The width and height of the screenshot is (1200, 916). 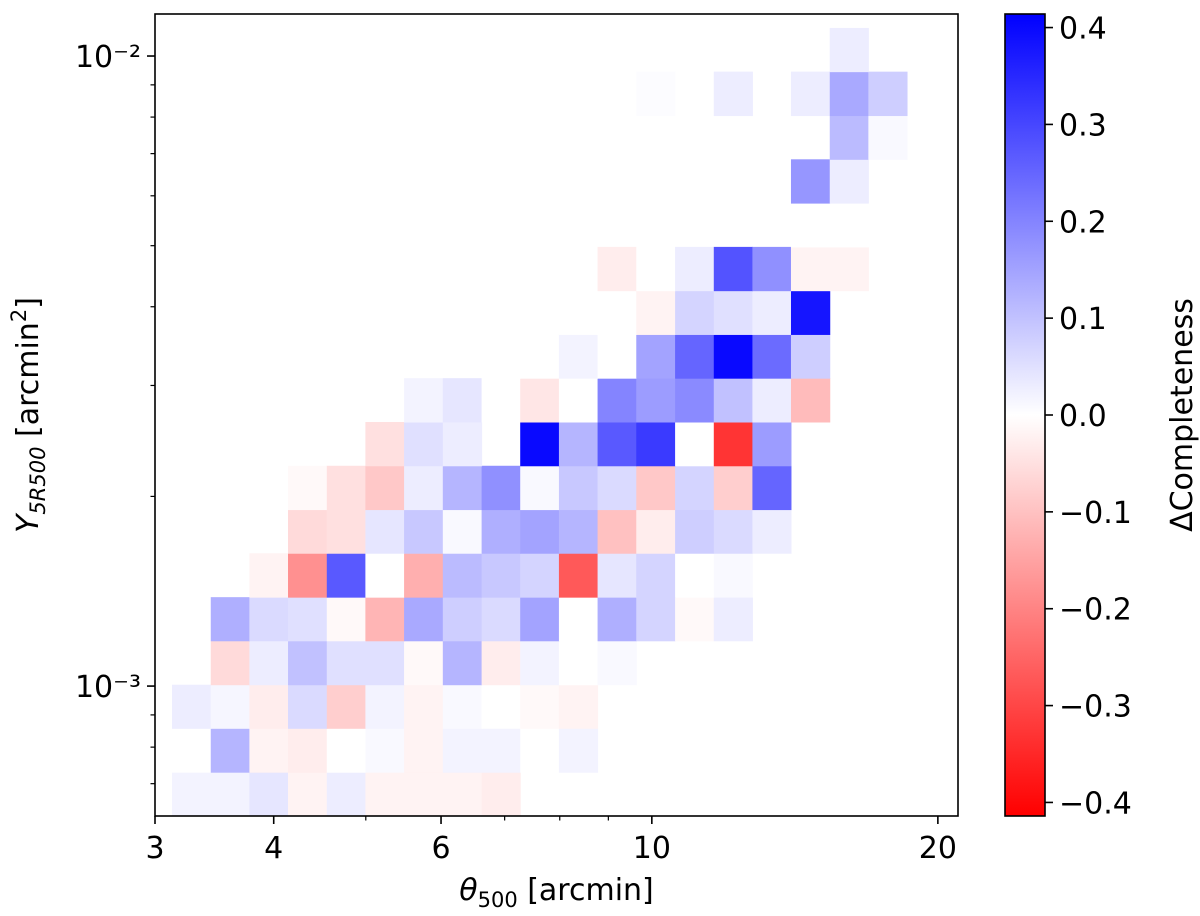 What do you see at coordinates (1083, 416) in the screenshot?
I see `colorbar-tick-label: 0.0` at bounding box center [1083, 416].